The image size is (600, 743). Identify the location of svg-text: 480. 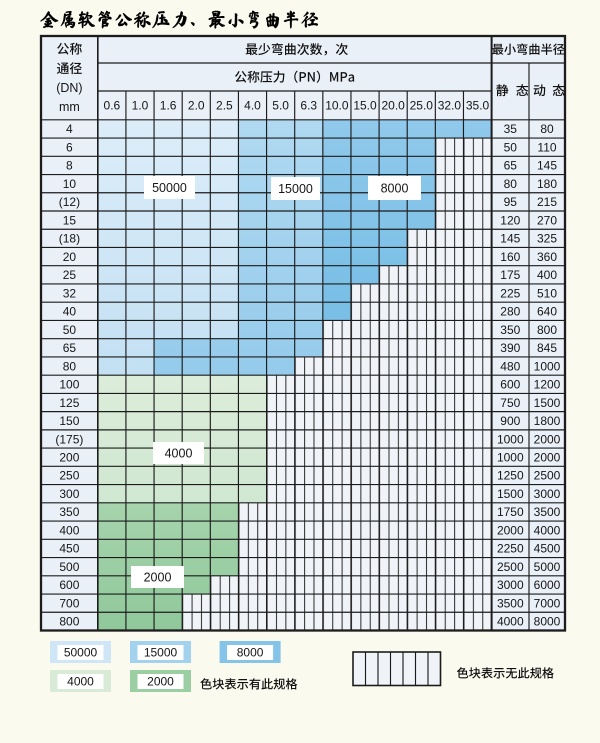
(510, 366).